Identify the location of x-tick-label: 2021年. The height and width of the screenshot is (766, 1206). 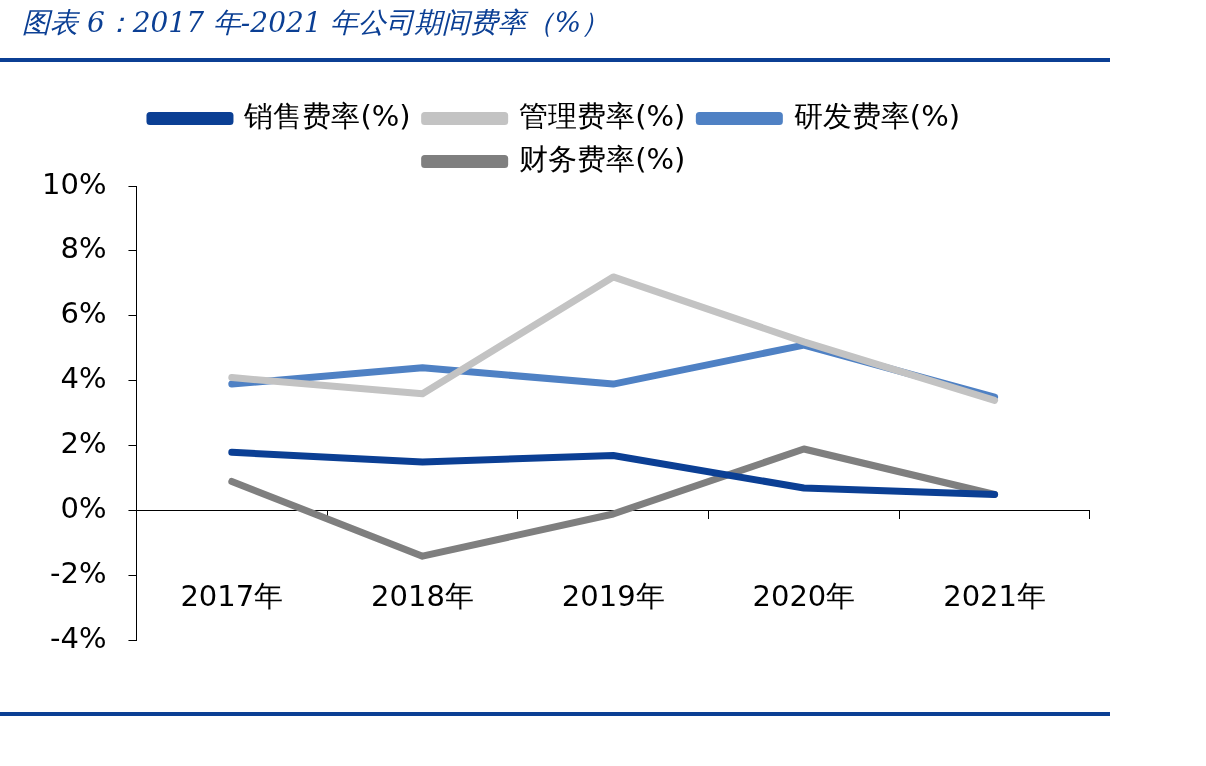
(994, 595).